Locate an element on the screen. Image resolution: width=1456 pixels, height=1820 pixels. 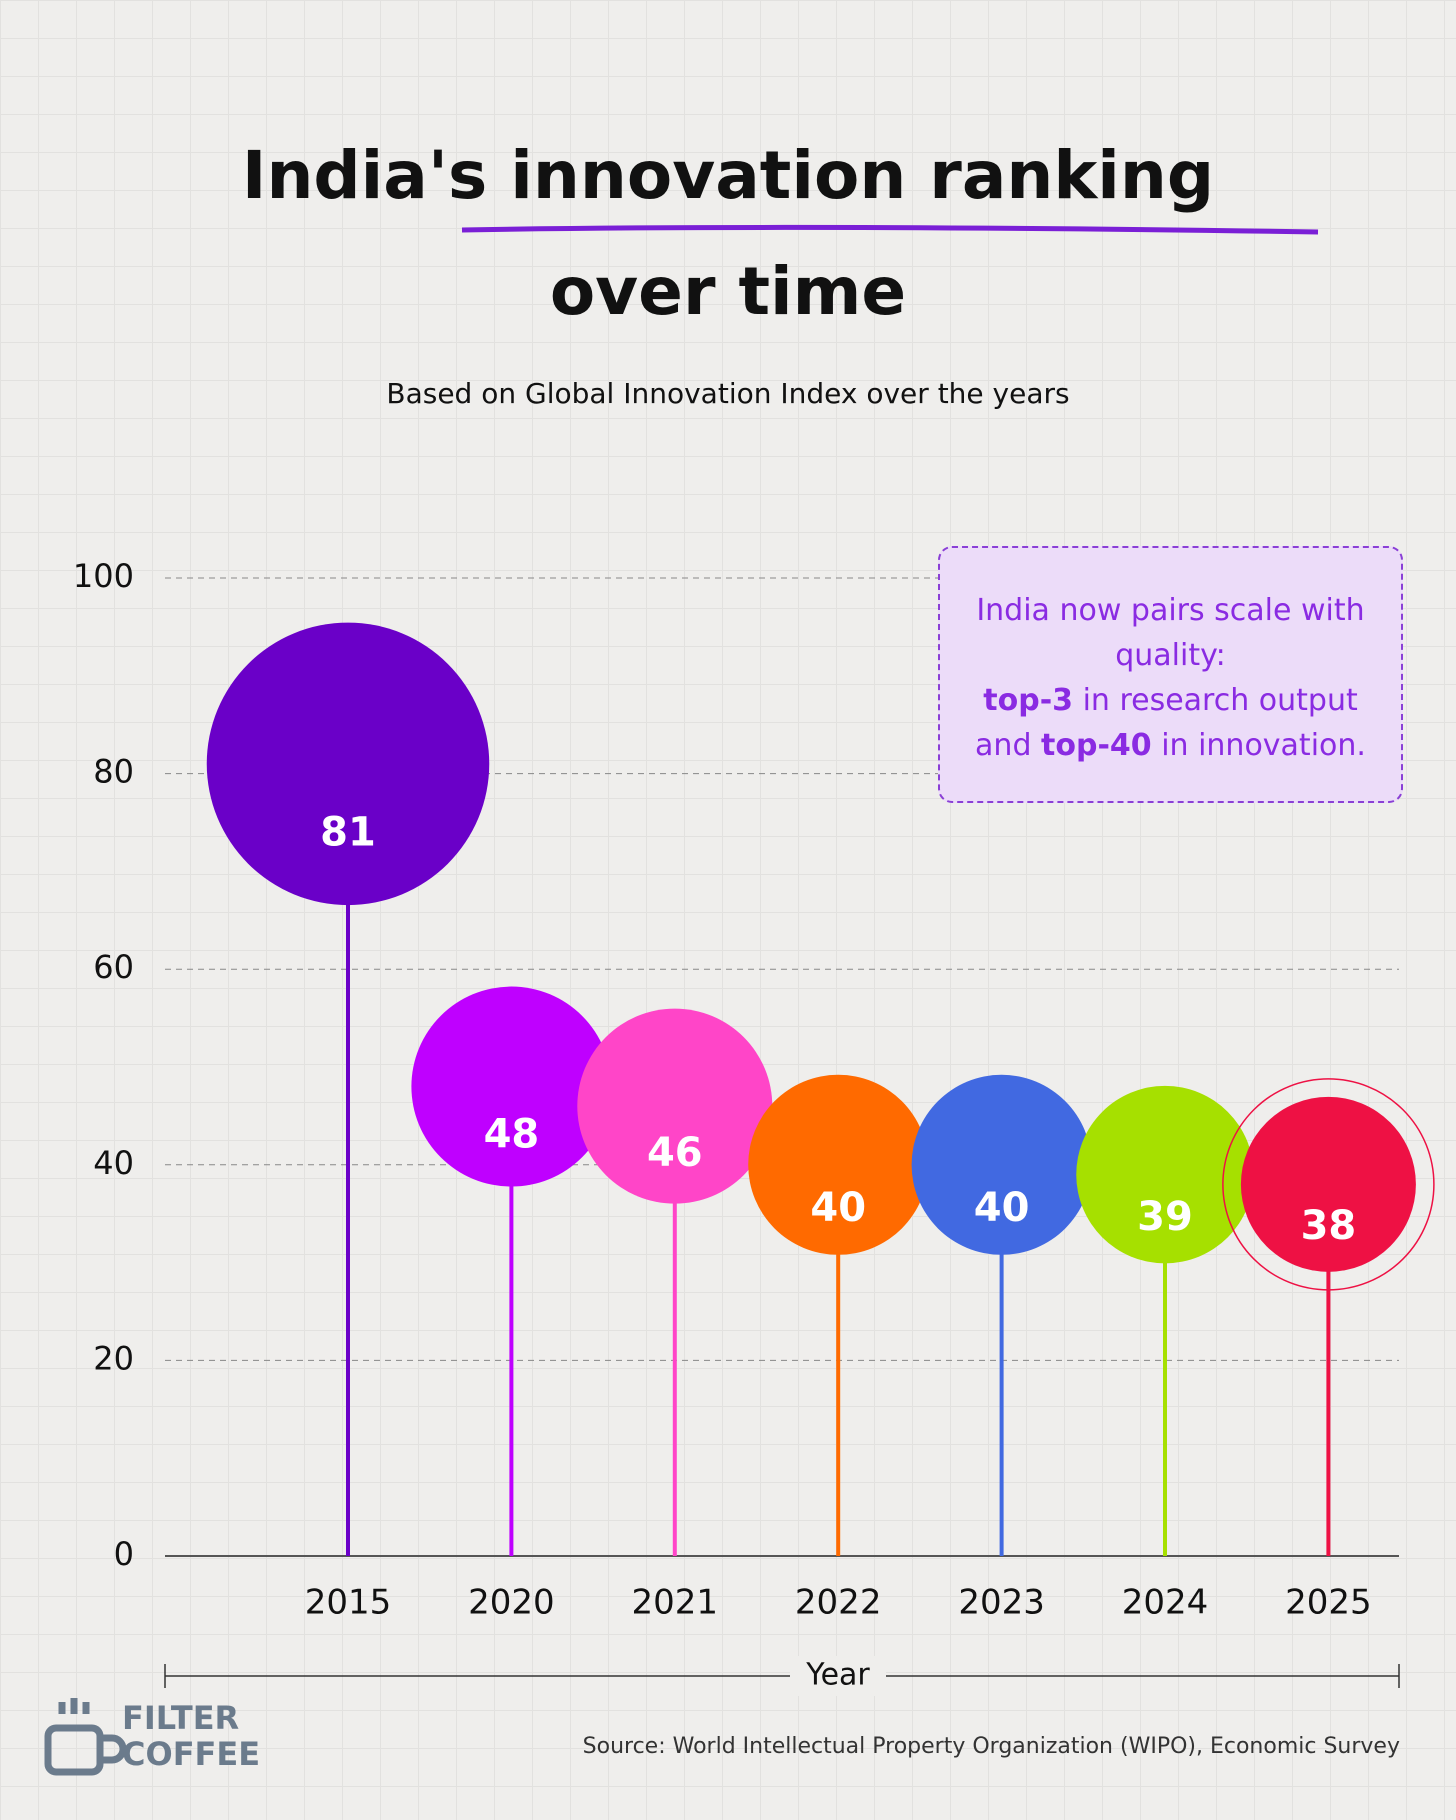
y-tick-label: 100 is located at coordinates (103, 576).